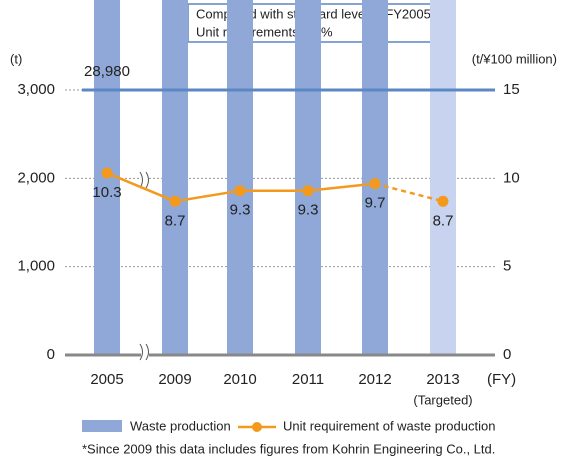 This screenshot has height=466, width=561. What do you see at coordinates (257, 427) in the screenshot?
I see `legend-point` at bounding box center [257, 427].